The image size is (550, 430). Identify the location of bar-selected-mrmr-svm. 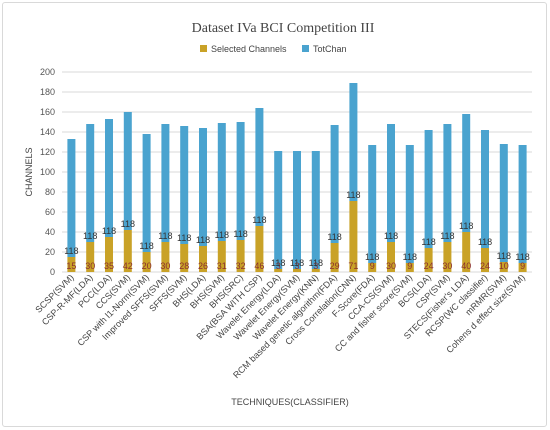
(503, 267).